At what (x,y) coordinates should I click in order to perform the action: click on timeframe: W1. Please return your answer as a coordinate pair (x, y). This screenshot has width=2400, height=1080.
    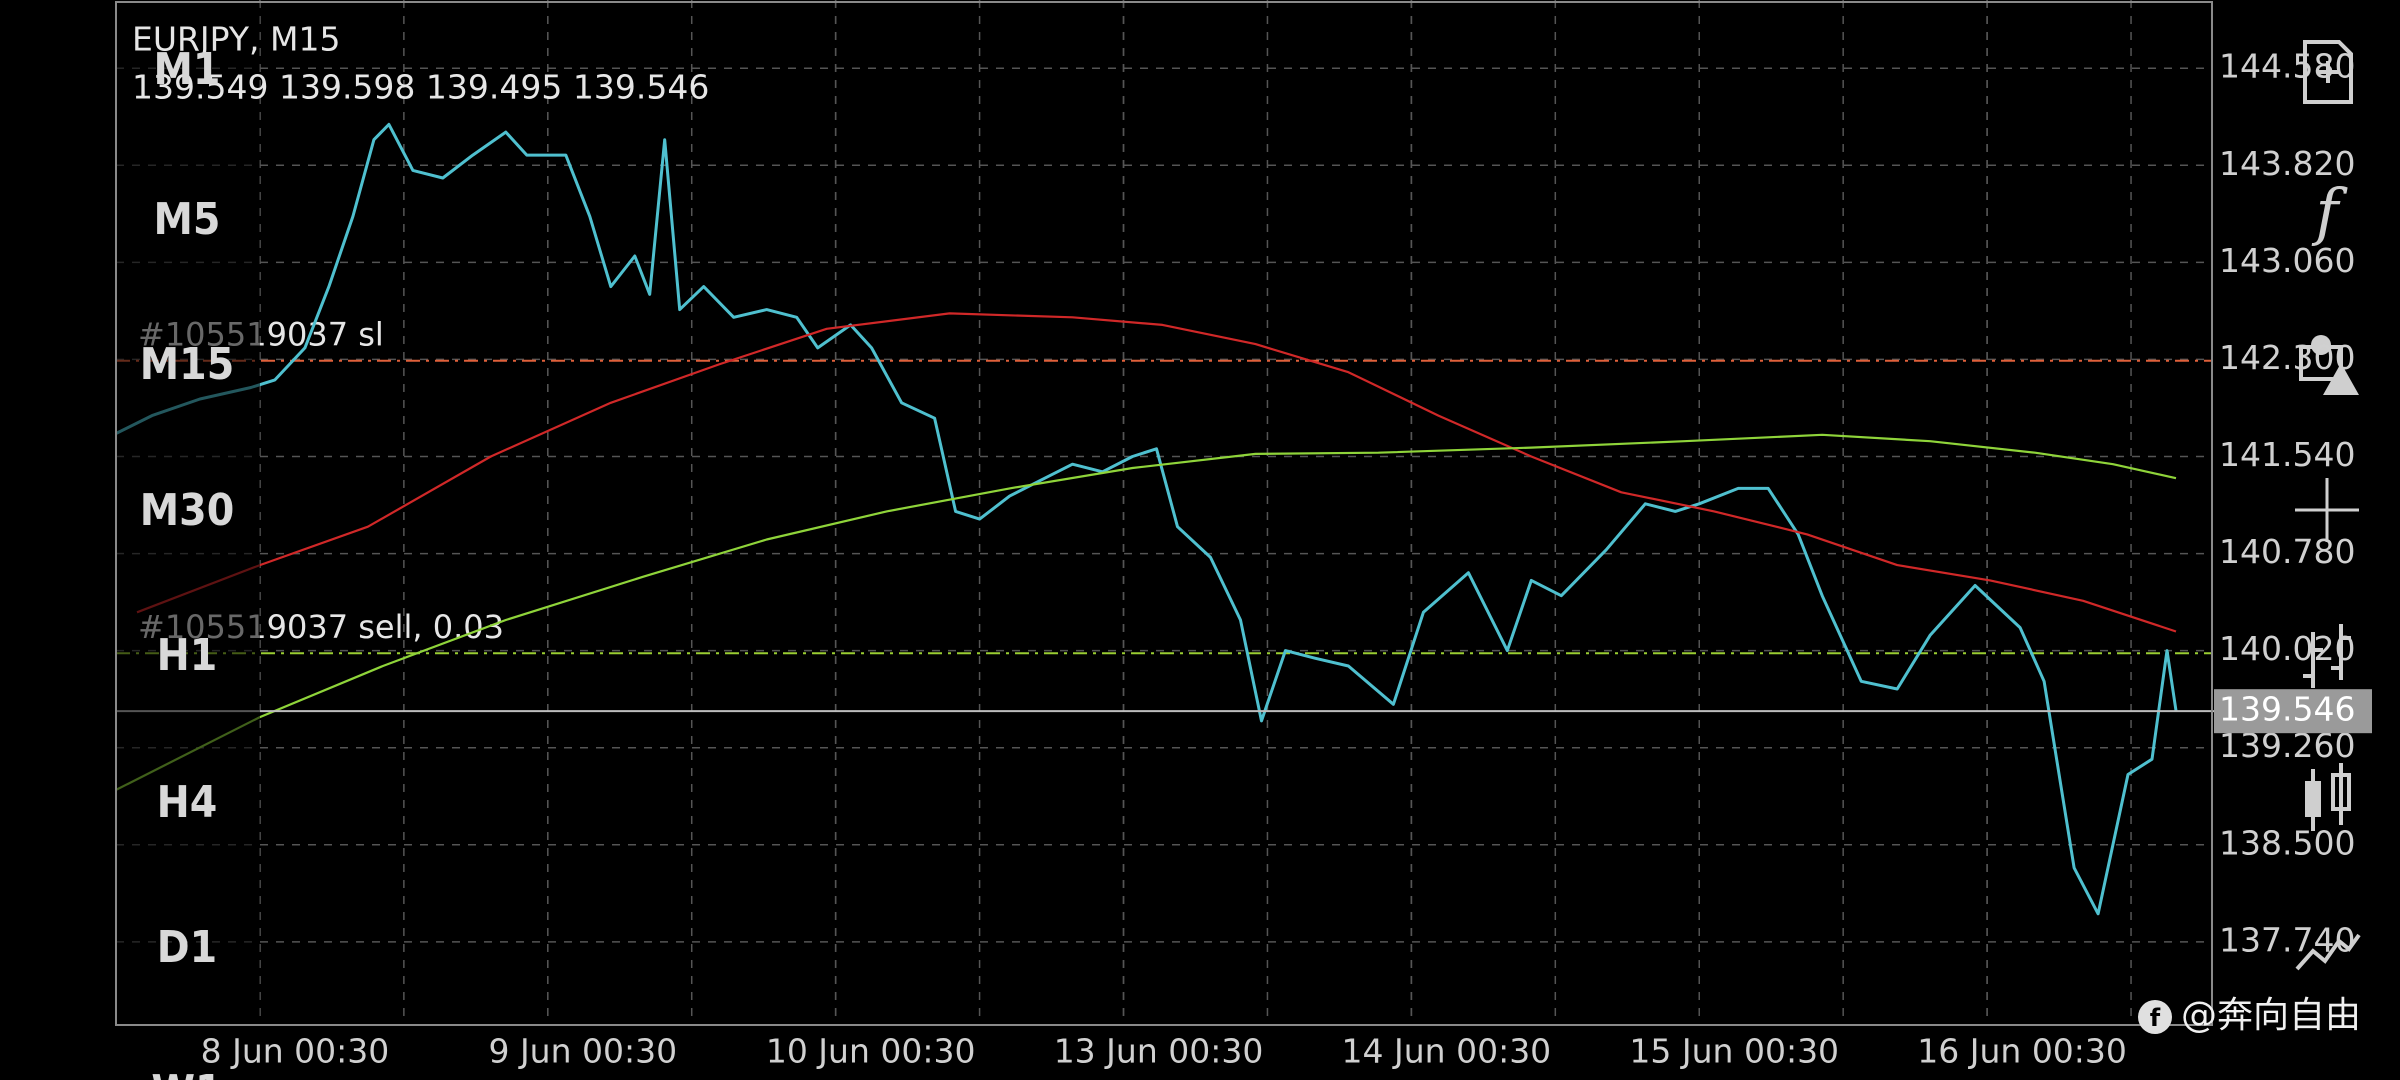
    Looking at the image, I should click on (186, 1073).